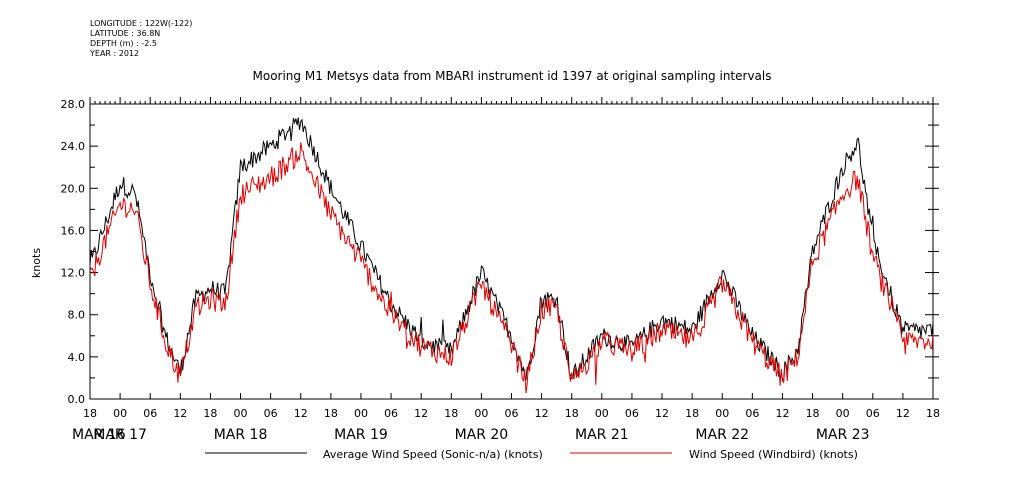  I want to click on x-day-label: MAR 17, so click(120, 435).